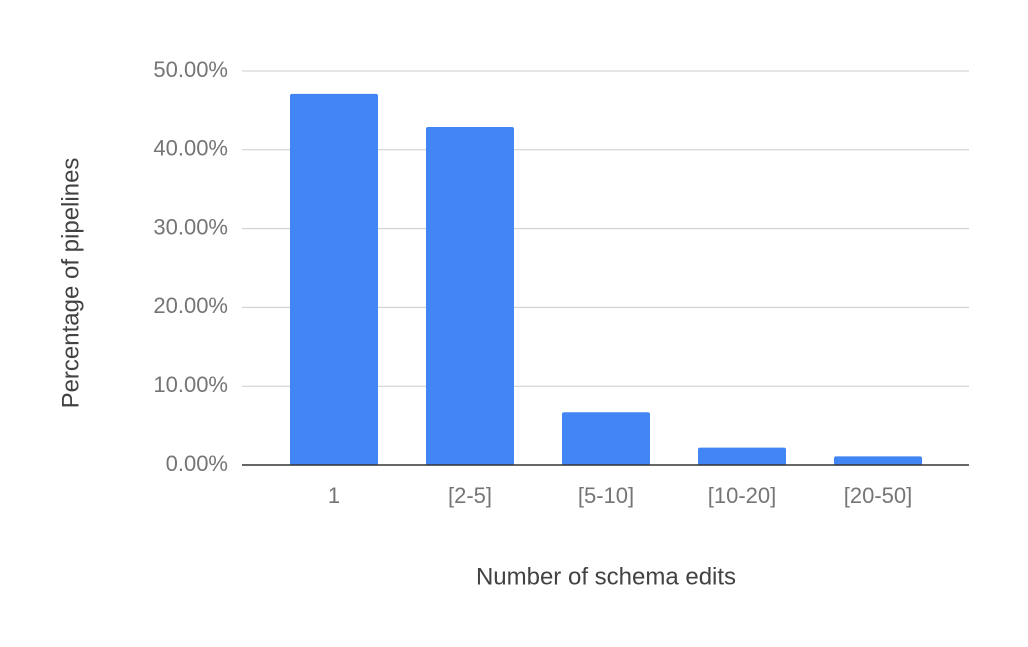 This screenshot has width=1028, height=647. What do you see at coordinates (878, 495) in the screenshot?
I see `x-tick-label: [20-50]` at bounding box center [878, 495].